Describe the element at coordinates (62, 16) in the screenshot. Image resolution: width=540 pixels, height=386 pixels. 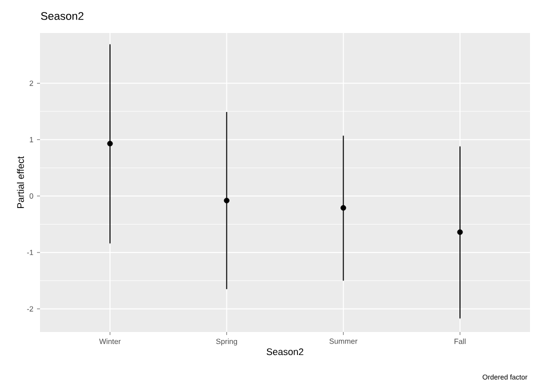
I see `chart-title: Season2` at that location.